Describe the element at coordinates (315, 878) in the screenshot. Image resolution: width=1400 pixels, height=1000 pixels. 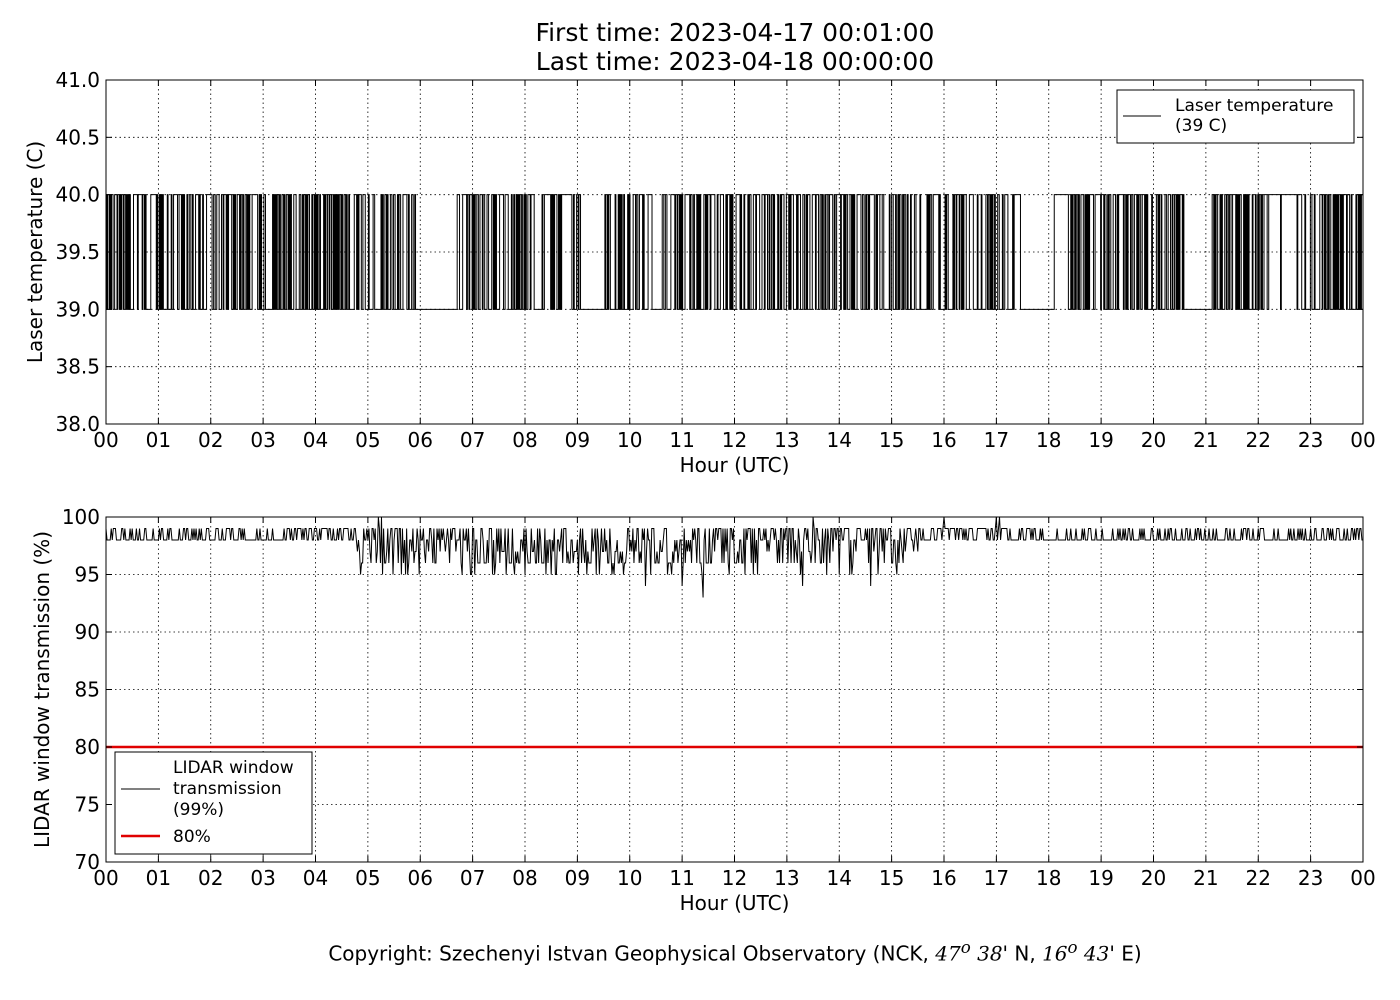
I see `lidar-xtick-label: 04` at that location.